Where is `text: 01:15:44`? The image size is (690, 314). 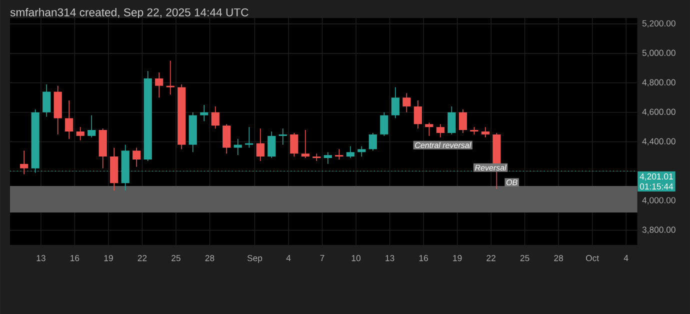
text: 01:15:44 is located at coordinates (657, 186).